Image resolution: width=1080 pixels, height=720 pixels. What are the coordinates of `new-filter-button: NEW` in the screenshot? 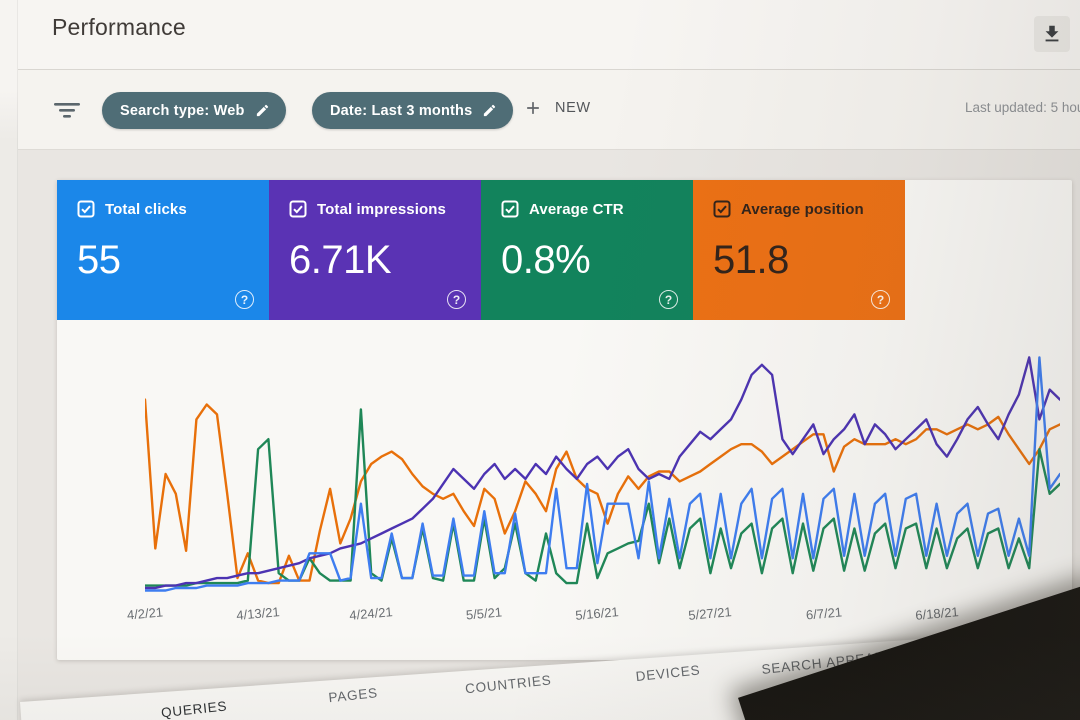 It's located at (557, 108).